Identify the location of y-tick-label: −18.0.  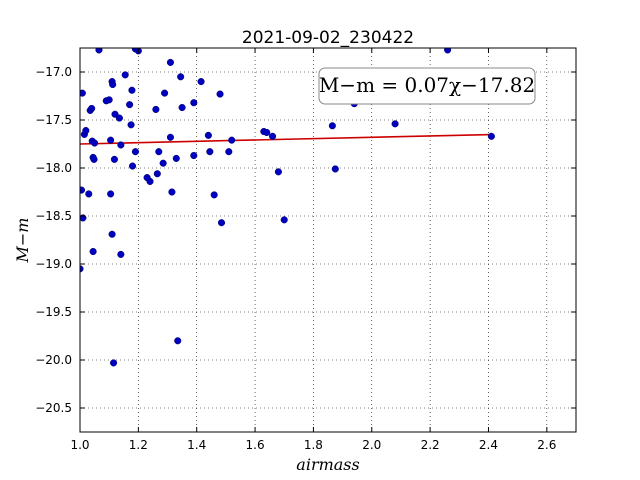
(53, 168).